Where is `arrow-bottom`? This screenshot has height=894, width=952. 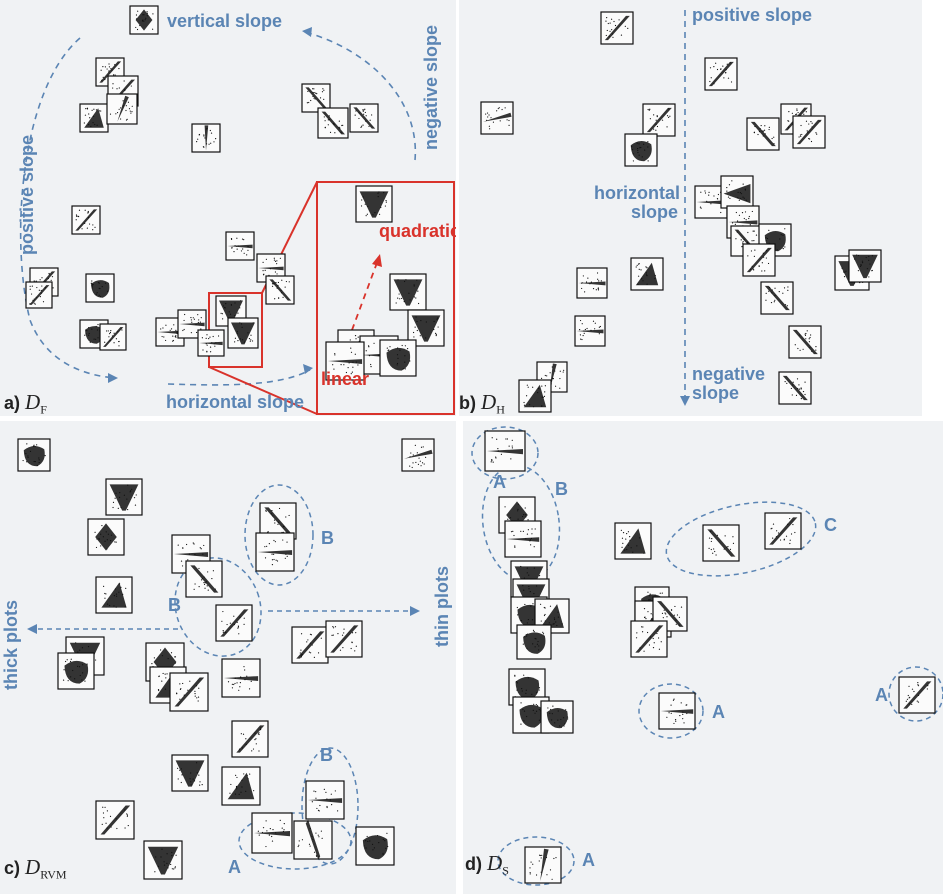 arrow-bottom is located at coordinates (239, 377).